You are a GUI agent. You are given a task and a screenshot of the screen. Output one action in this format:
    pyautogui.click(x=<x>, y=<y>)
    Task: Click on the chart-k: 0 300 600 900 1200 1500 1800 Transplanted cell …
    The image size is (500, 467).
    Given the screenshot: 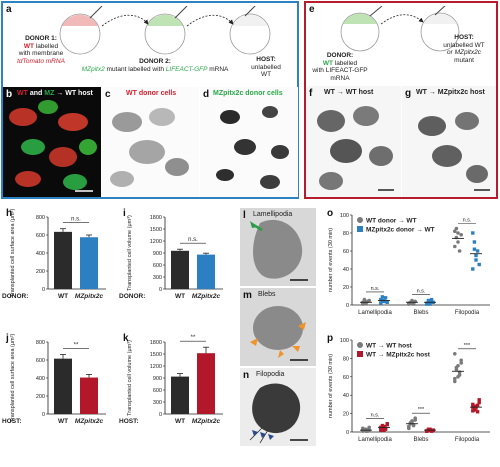 What is the action you would take?
    pyautogui.click(x=176, y=391)
    